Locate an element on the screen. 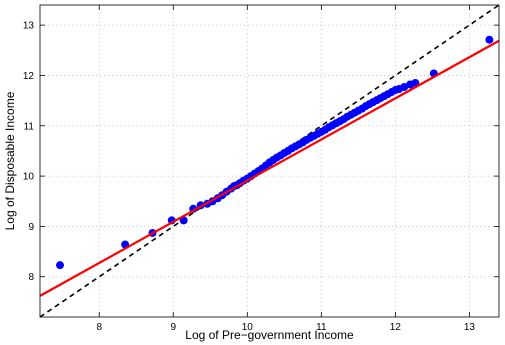 The image size is (505, 345). x-tick-label: 11 is located at coordinates (321, 327).